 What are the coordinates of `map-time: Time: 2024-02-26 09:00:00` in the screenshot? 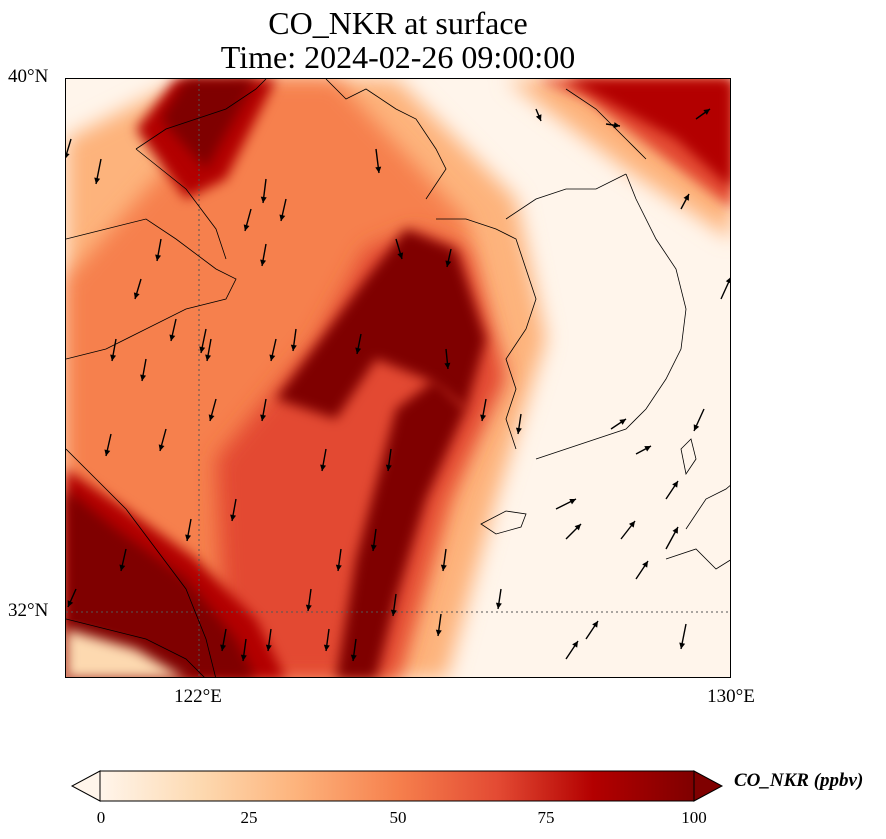 It's located at (398, 57).